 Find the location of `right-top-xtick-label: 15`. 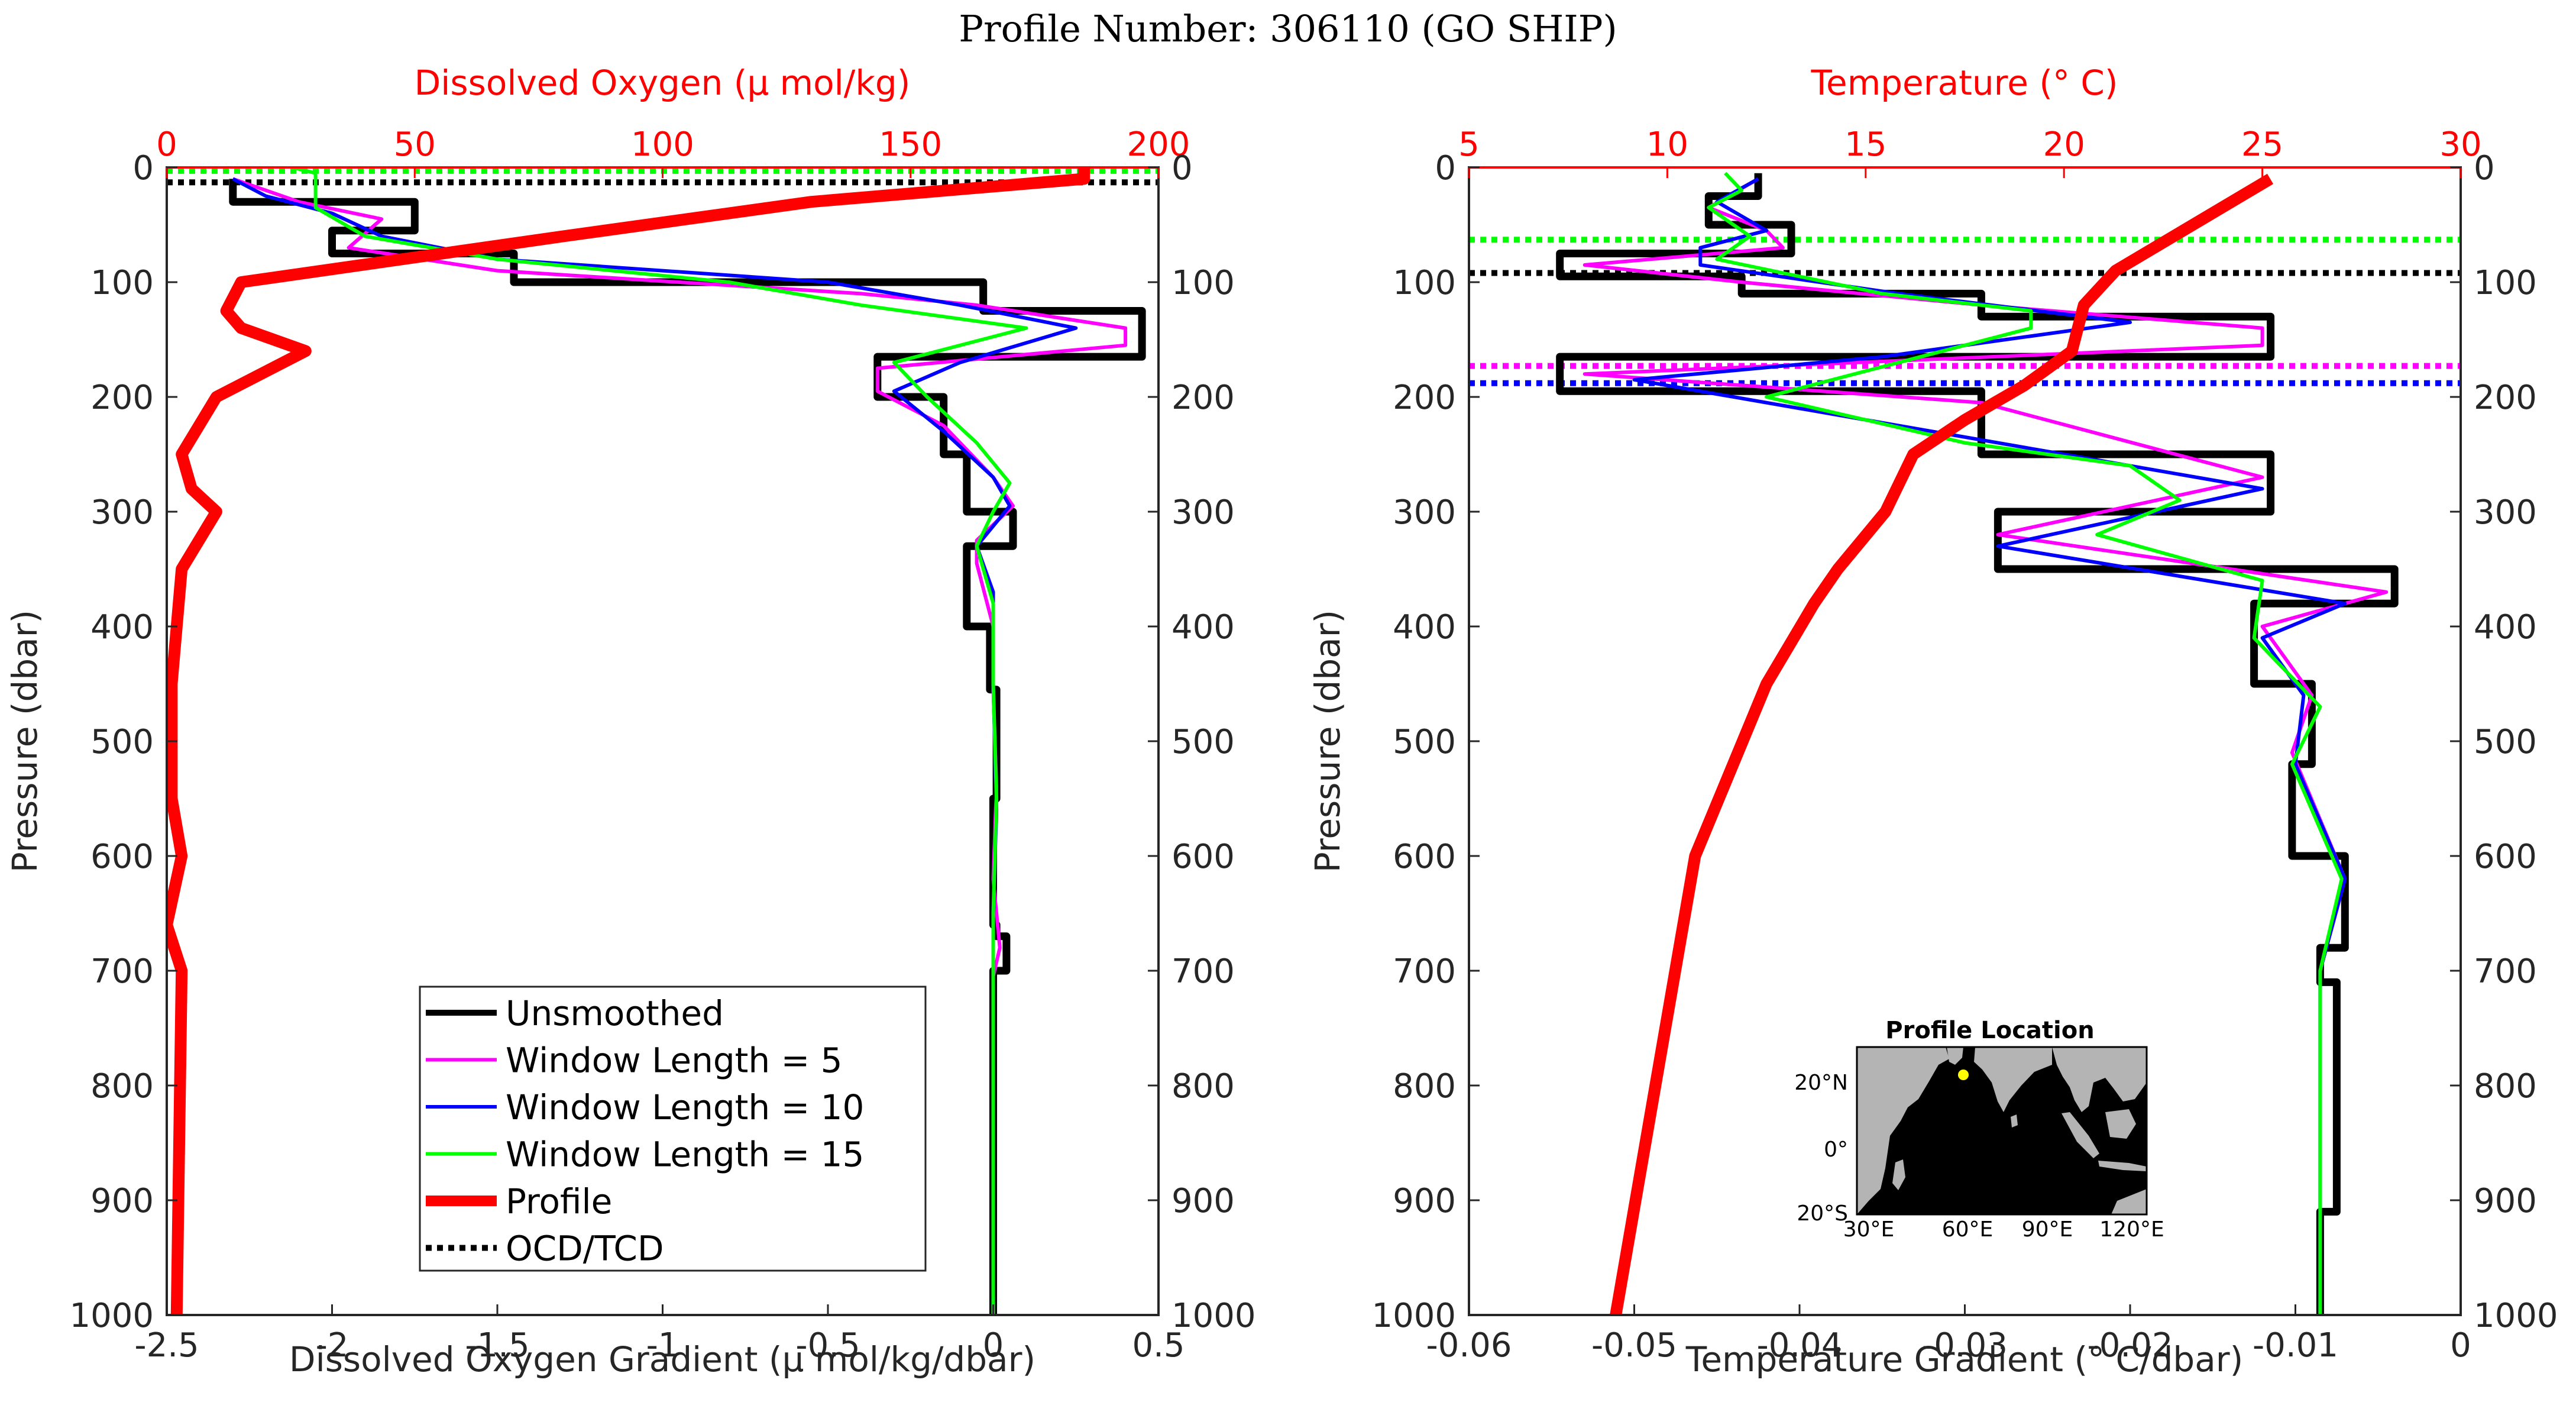

right-top-xtick-label: 15 is located at coordinates (1865, 144).